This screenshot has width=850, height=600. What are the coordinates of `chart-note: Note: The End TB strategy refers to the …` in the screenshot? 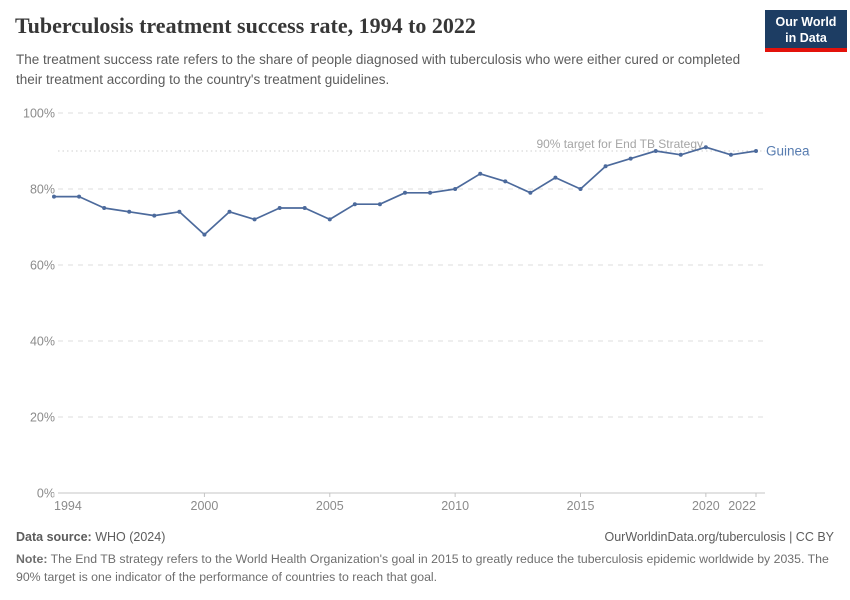 It's located at (425, 569).